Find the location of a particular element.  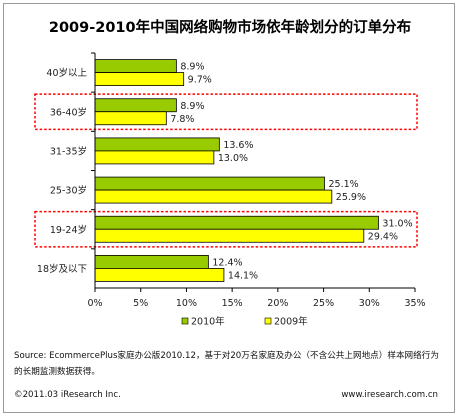

chart-title: 2009-2010年中国网络购物市场依年龄划分的订单分布 is located at coordinates (230, 28).